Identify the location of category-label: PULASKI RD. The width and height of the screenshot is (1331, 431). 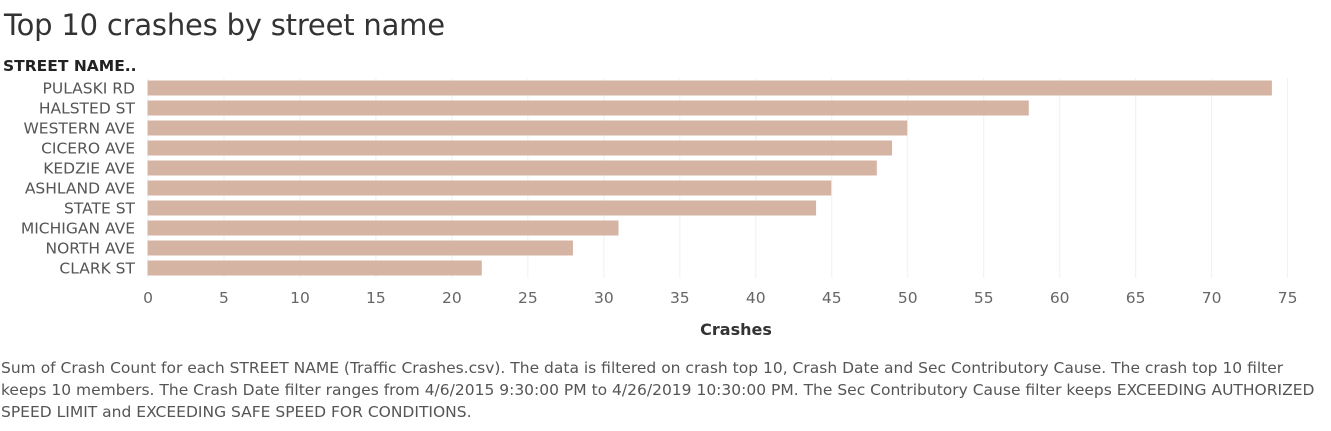
(89, 89).